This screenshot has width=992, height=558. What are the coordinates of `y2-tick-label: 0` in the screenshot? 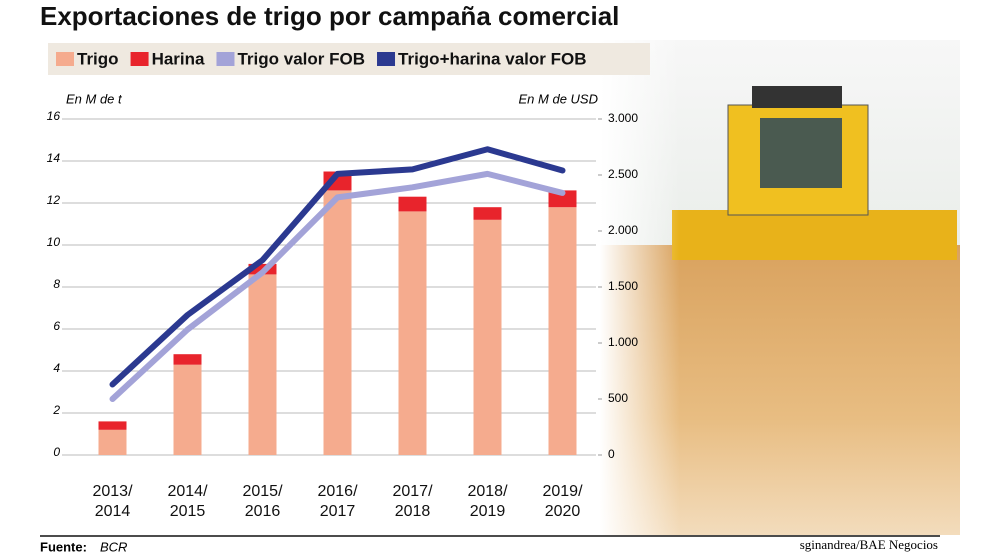 It's located at (611, 454).